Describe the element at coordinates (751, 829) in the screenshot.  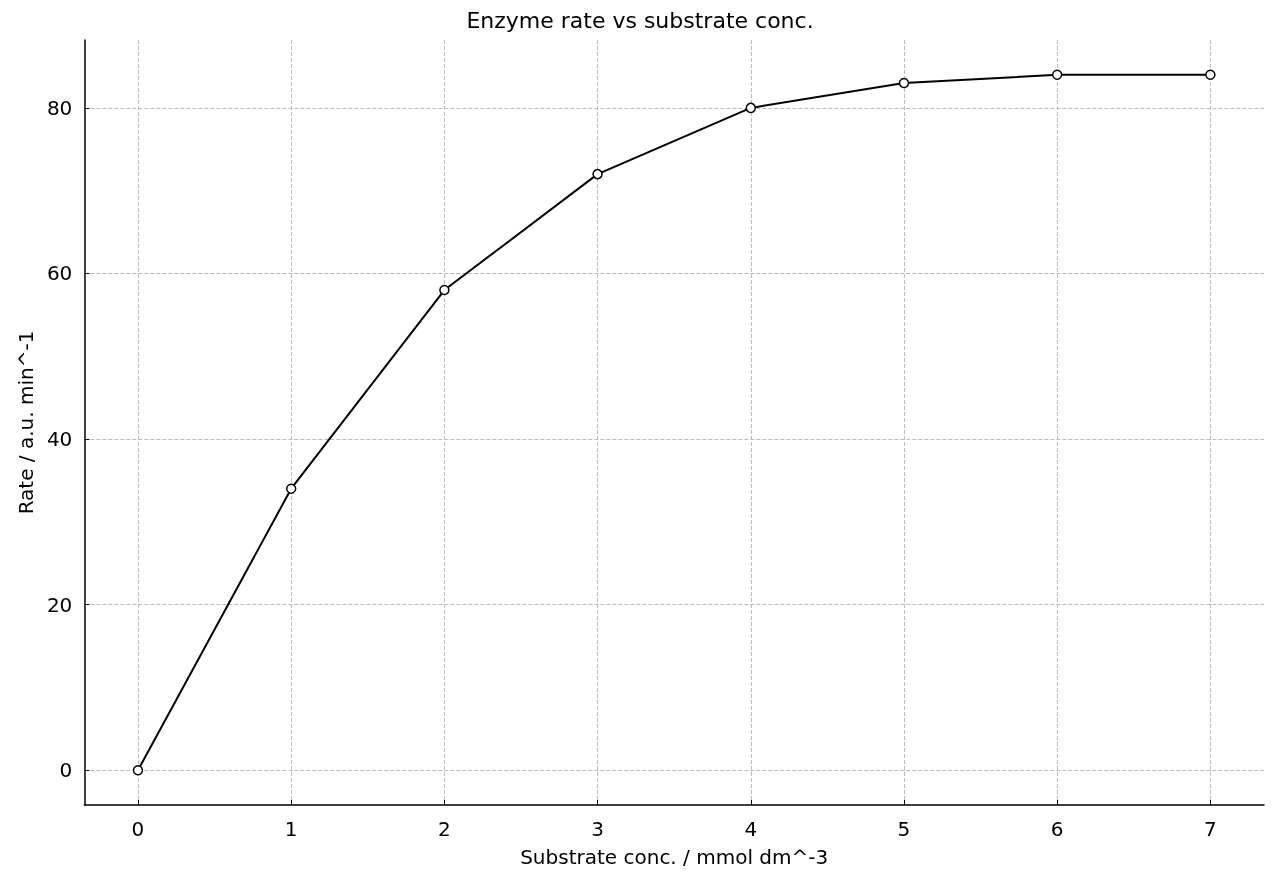
I see `x-tick-label: 4` at that location.